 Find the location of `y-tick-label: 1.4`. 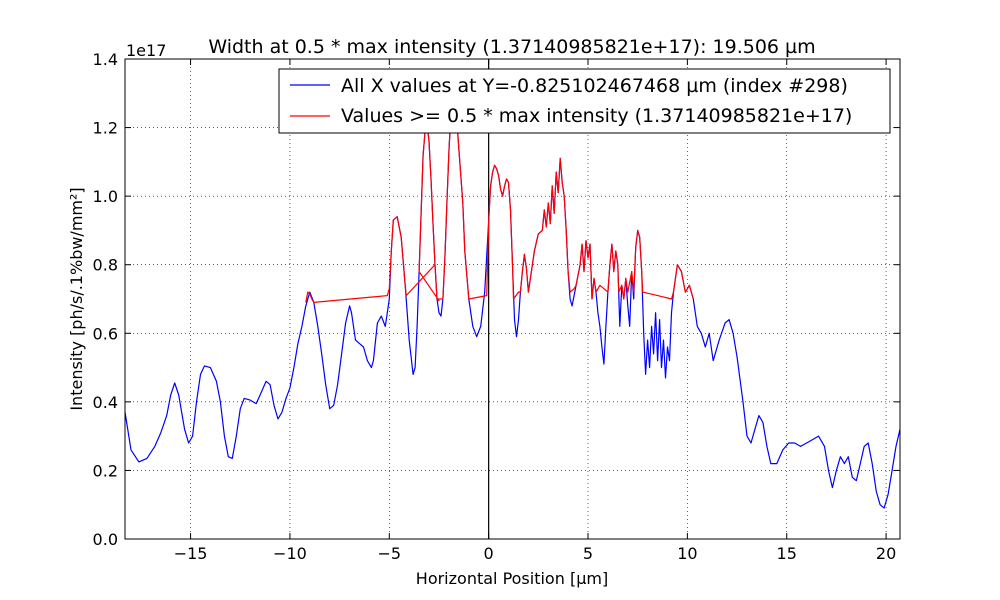

y-tick-label: 1.4 is located at coordinates (105, 59).